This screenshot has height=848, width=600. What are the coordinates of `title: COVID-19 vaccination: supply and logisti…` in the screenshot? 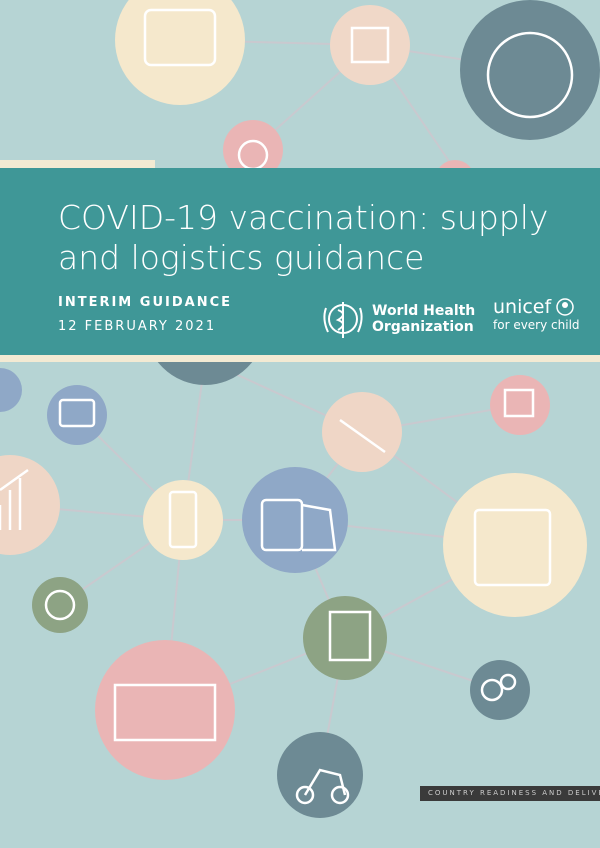 It's located at (303, 237).